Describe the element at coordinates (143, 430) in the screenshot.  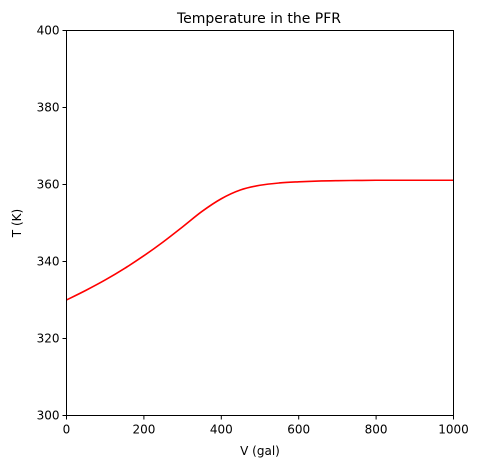
I see `x-tick-label: 200` at that location.